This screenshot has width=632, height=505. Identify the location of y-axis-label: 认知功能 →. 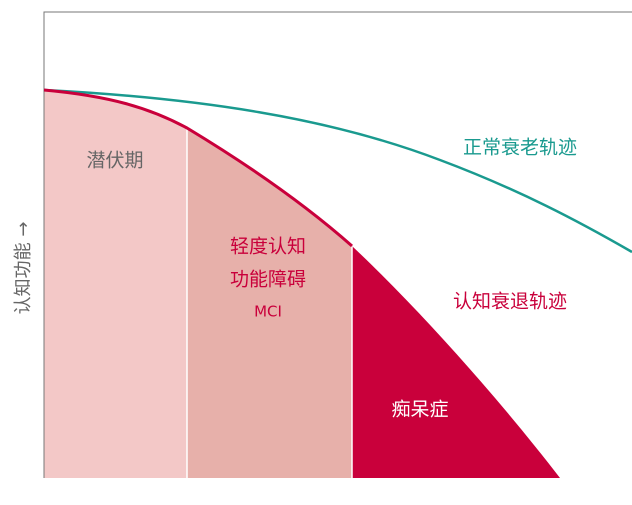
(23, 268).